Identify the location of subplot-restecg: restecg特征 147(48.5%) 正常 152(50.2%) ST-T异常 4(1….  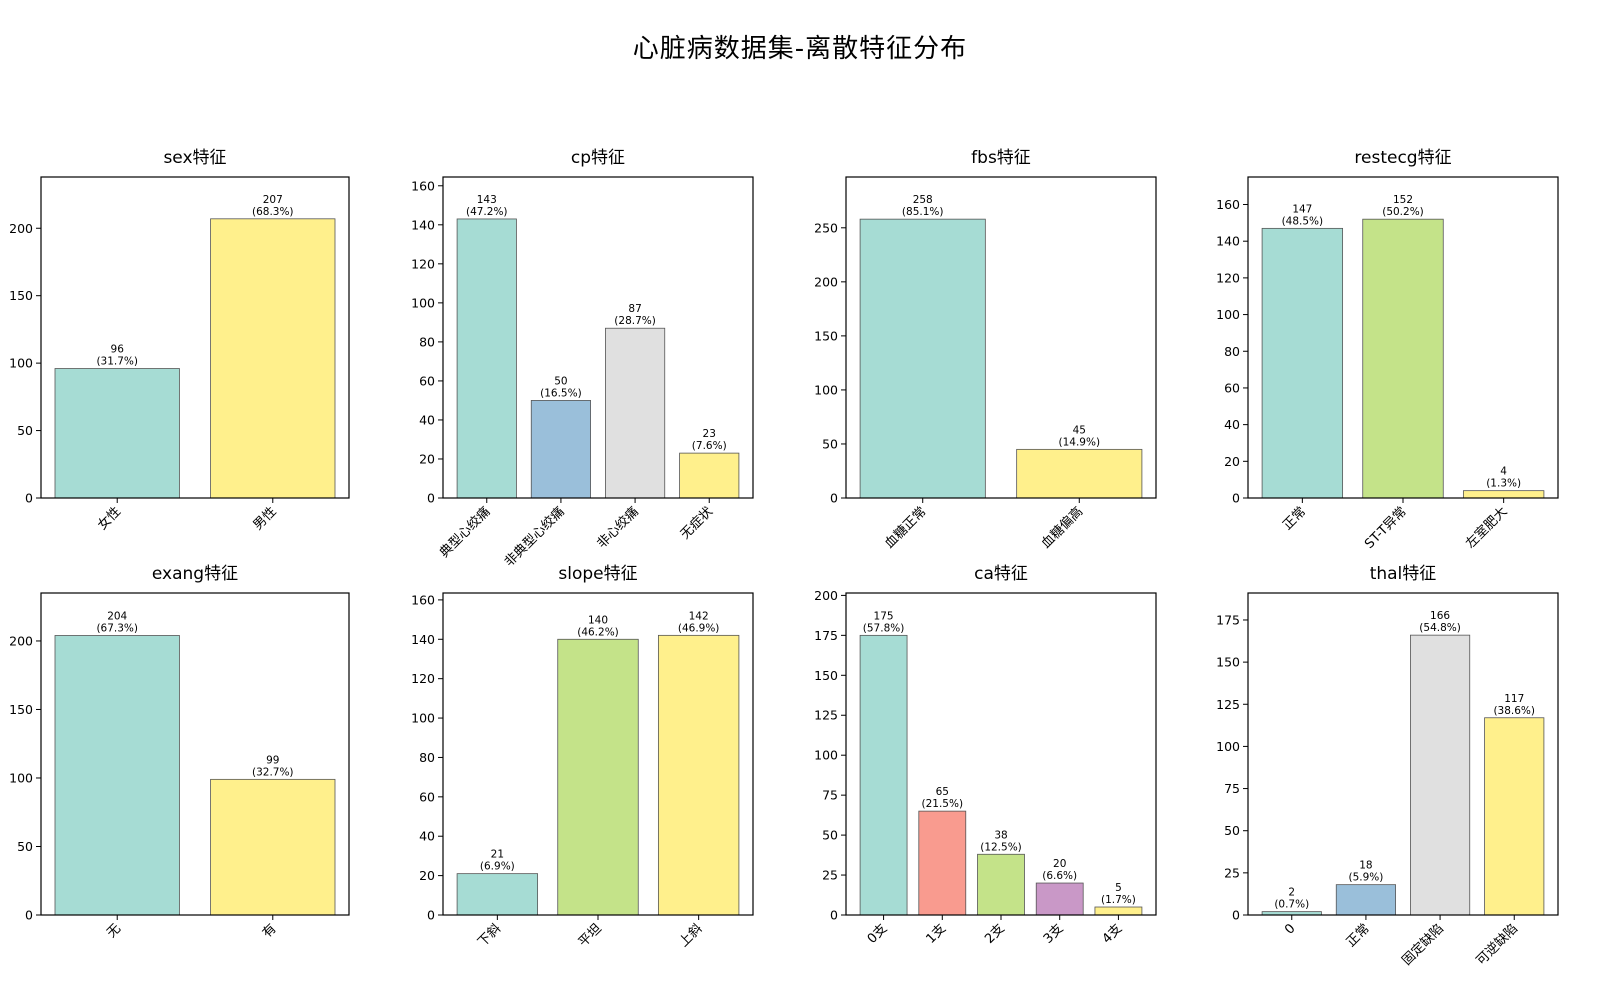
(1387, 350).